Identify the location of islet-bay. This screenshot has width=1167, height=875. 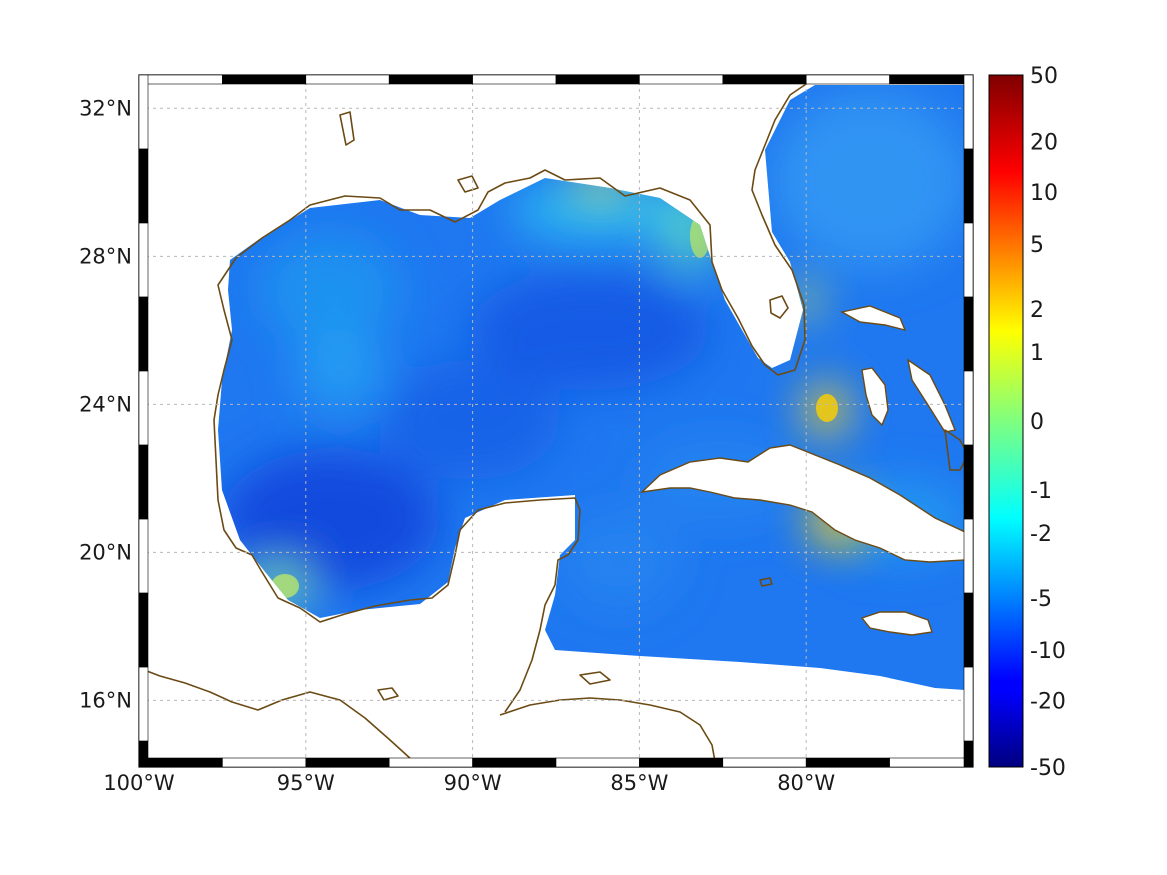
(388, 694).